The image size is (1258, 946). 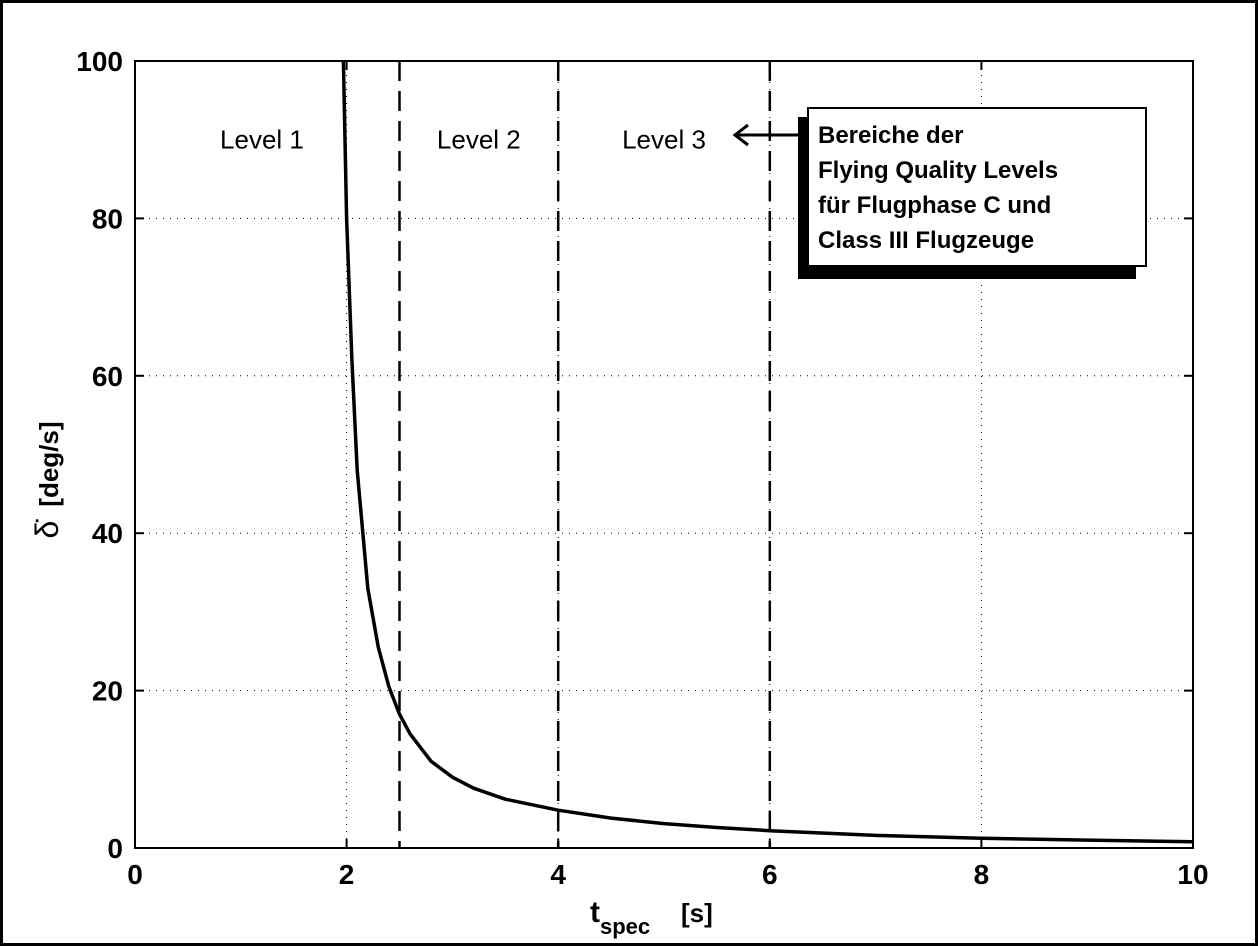 What do you see at coordinates (99, 61) in the screenshot?
I see `y-tick-label: 100` at bounding box center [99, 61].